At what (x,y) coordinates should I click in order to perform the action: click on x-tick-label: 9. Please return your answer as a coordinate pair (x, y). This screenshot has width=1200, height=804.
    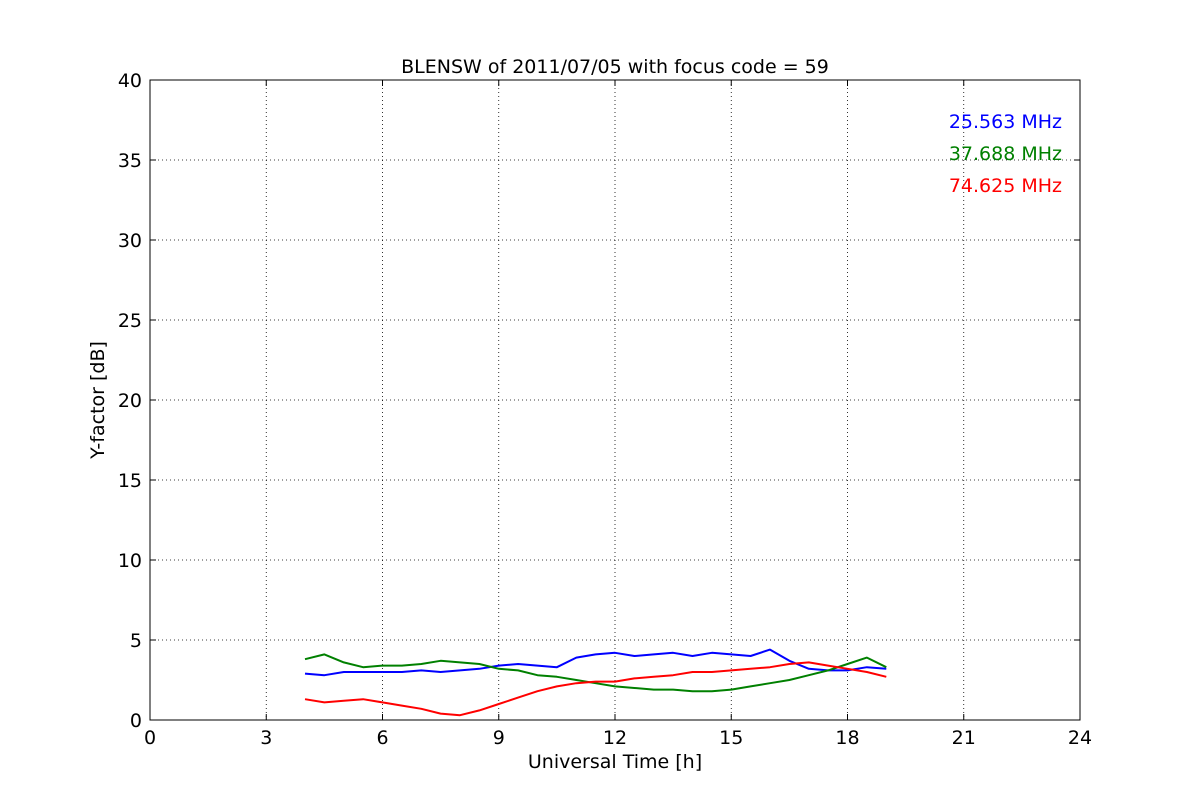
    Looking at the image, I should click on (499, 738).